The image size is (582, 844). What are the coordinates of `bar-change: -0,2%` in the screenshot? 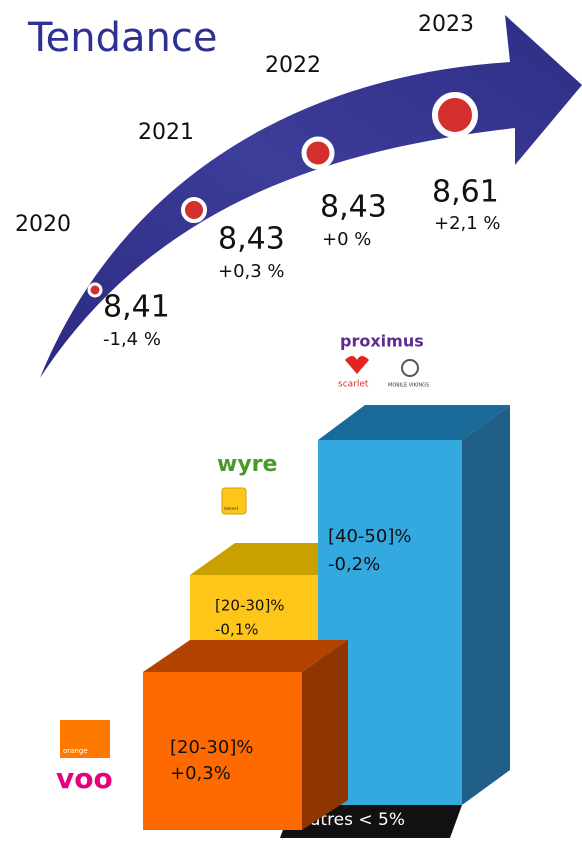 It's located at (354, 564).